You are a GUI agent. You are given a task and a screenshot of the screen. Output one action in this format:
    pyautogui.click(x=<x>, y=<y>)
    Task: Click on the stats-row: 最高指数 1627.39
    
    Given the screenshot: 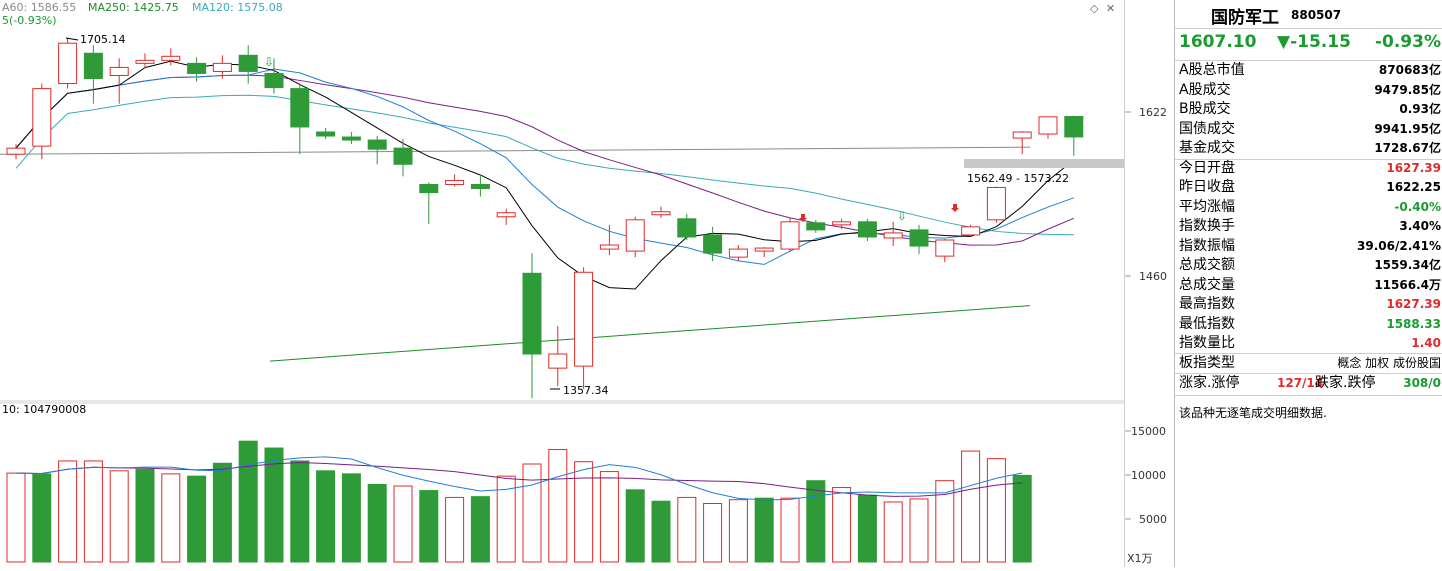 What is the action you would take?
    pyautogui.click(x=1308, y=304)
    